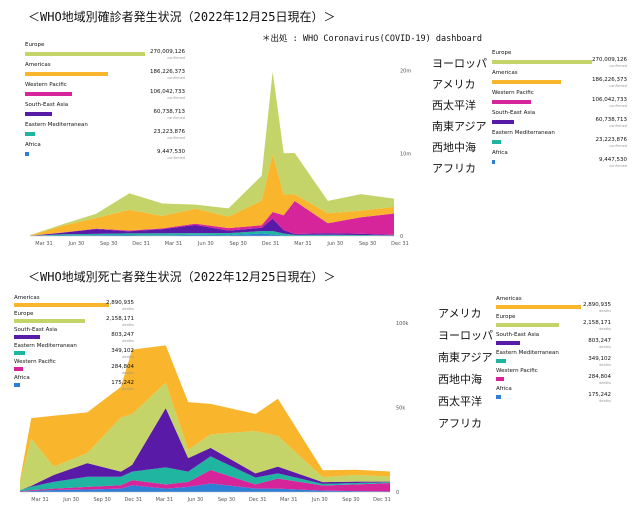 The image size is (640, 517). Describe the element at coordinates (27, 298) in the screenshot. I see `legend-name: Americas` at that location.